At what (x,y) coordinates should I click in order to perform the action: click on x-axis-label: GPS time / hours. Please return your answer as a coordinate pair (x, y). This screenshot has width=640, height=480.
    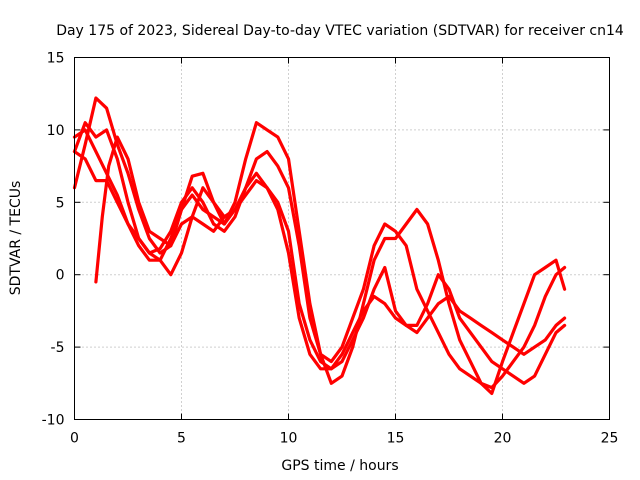
    Looking at the image, I should click on (339, 466).